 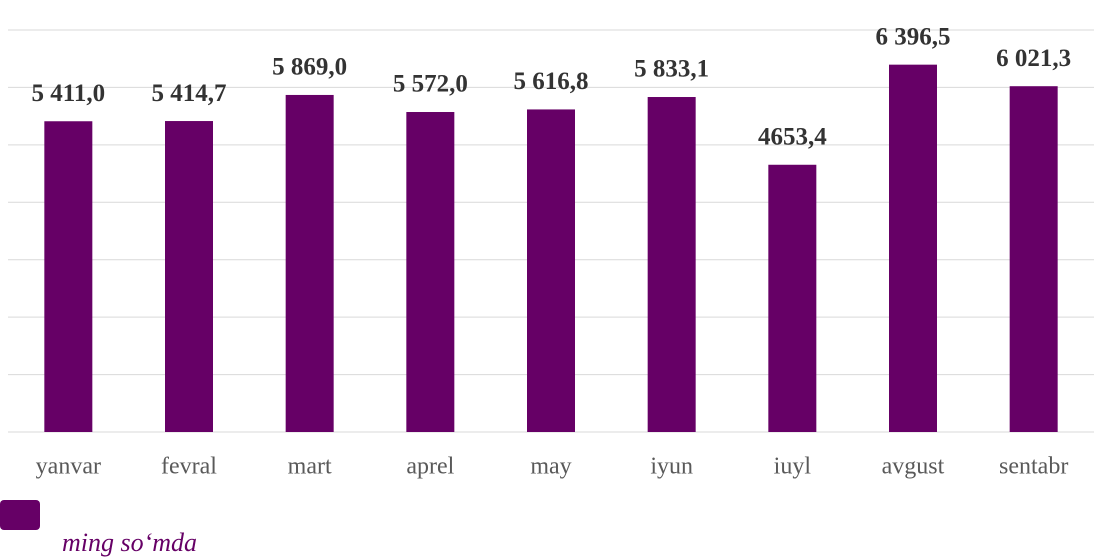 I want to click on x-tick-label: aprel, so click(x=430, y=467).